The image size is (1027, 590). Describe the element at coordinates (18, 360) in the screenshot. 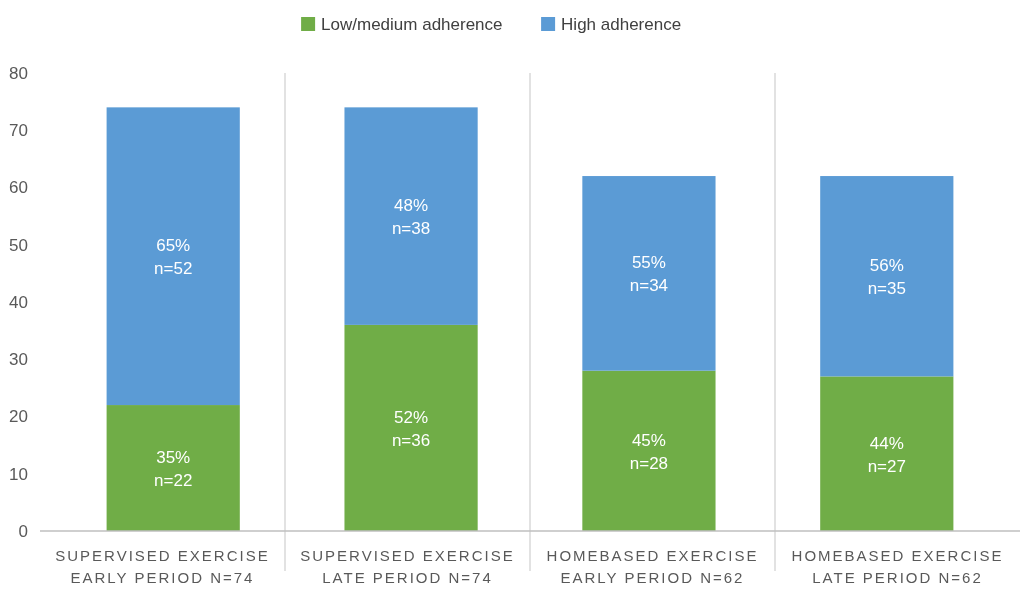

I see `y-tick-label: 30` at that location.